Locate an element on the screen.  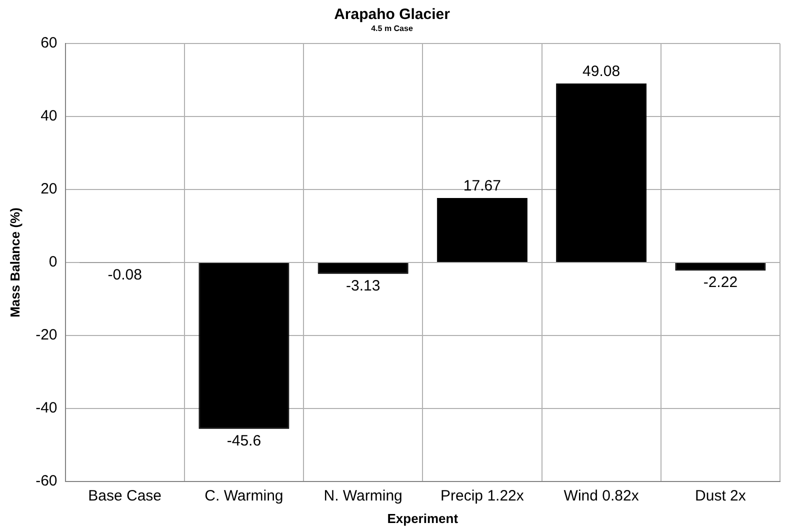
x-tick-label: Base Case is located at coordinates (125, 496).